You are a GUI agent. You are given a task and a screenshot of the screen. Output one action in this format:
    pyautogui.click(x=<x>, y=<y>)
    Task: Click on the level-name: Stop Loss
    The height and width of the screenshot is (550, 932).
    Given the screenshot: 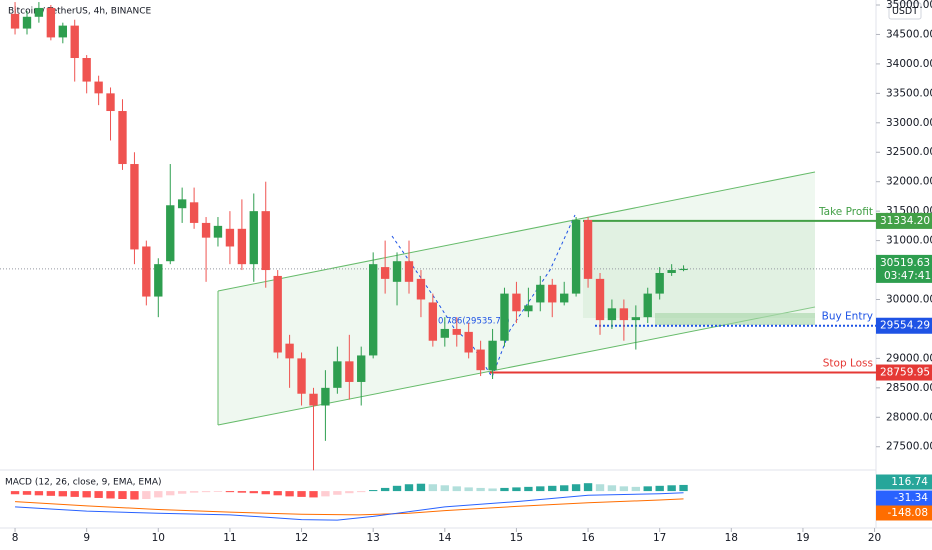 What is the action you would take?
    pyautogui.click(x=848, y=364)
    